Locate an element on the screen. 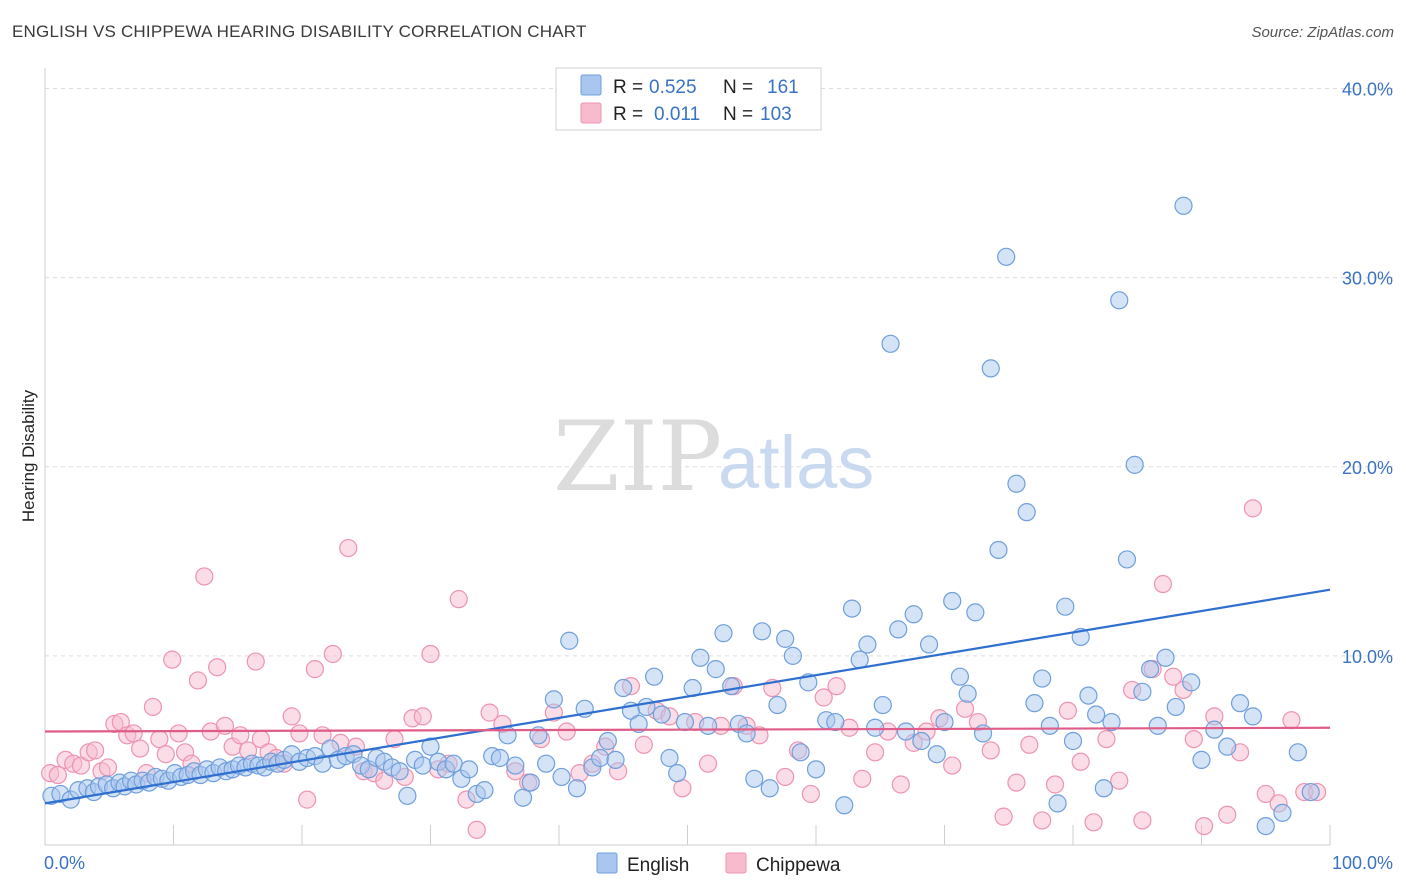 The width and height of the screenshot is (1406, 892). legend-swatch-chippewa is located at coordinates (591, 113).